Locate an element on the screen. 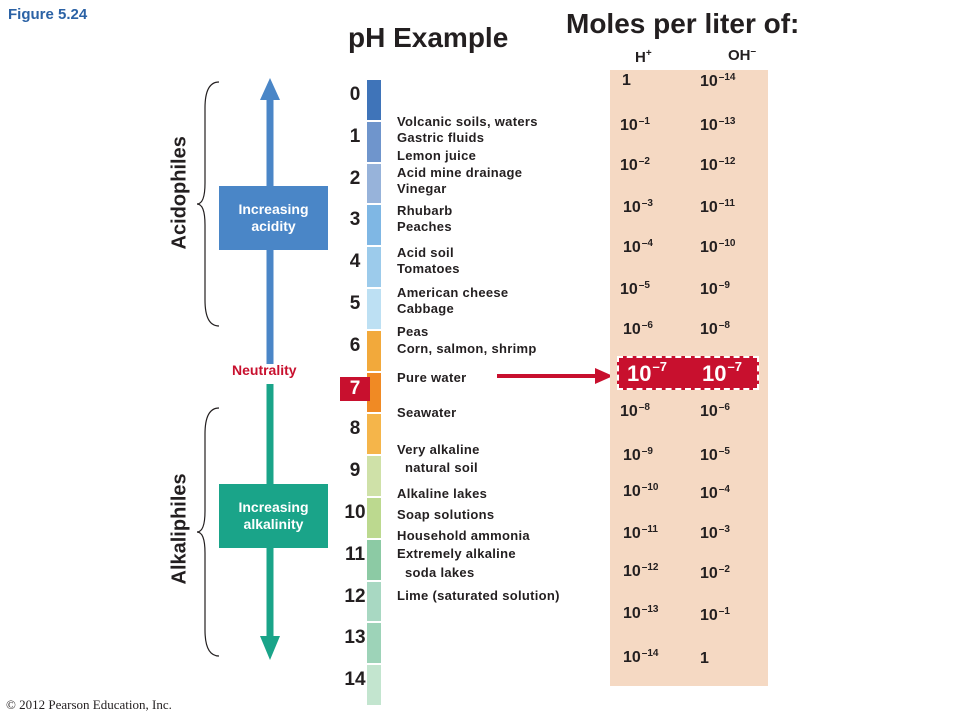 Image resolution: width=960 pixels, height=720 pixels. h-ion-heading: H+ is located at coordinates (643, 57).